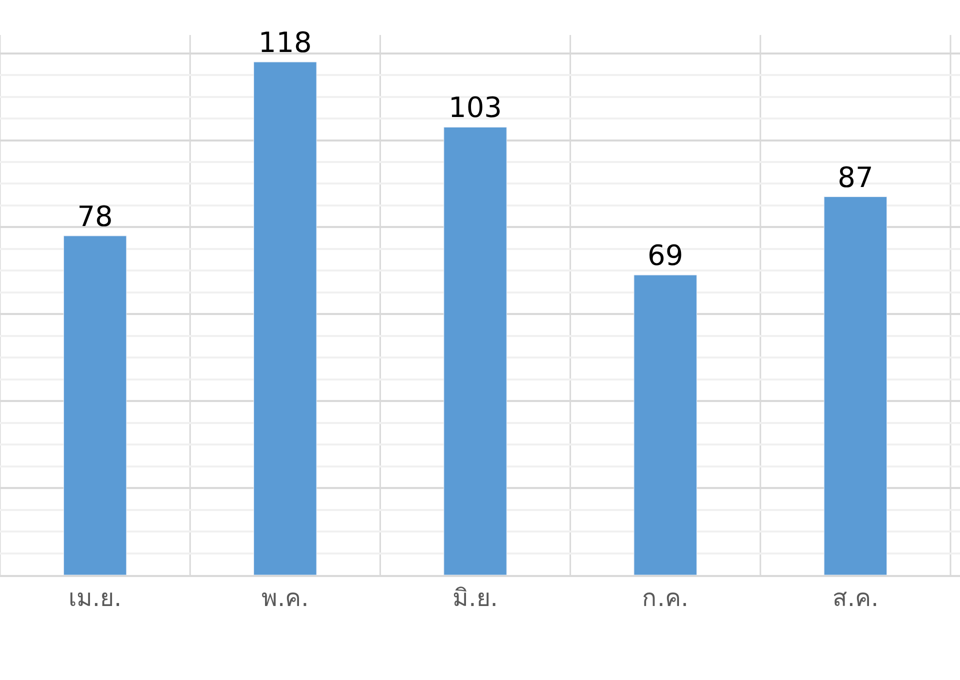 The width and height of the screenshot is (960, 680). I want to click on data-label: 69, so click(666, 255).